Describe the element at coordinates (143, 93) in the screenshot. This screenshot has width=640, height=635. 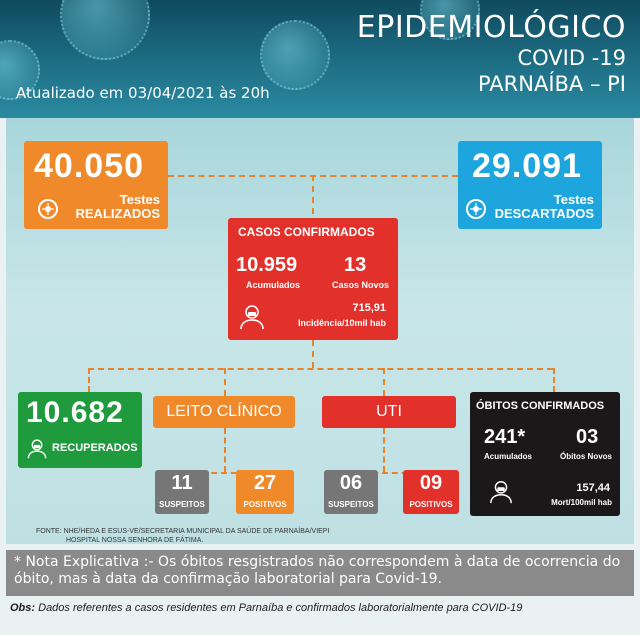
I see `updated-date: Atualizado em 03/04/2021 às 20h` at that location.